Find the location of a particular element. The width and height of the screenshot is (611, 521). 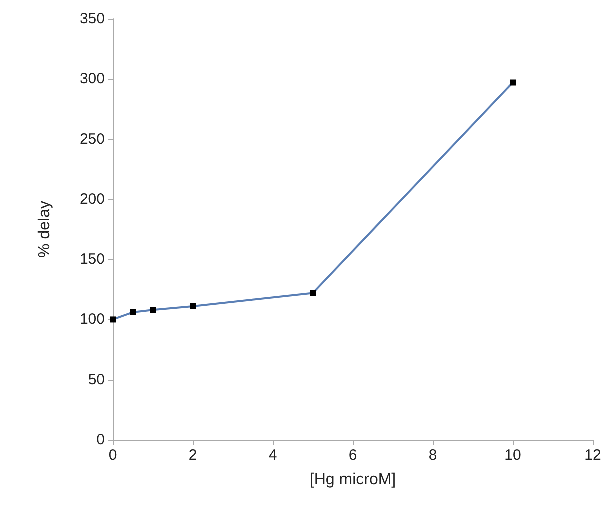

x-tick-label: 4 is located at coordinates (273, 455).